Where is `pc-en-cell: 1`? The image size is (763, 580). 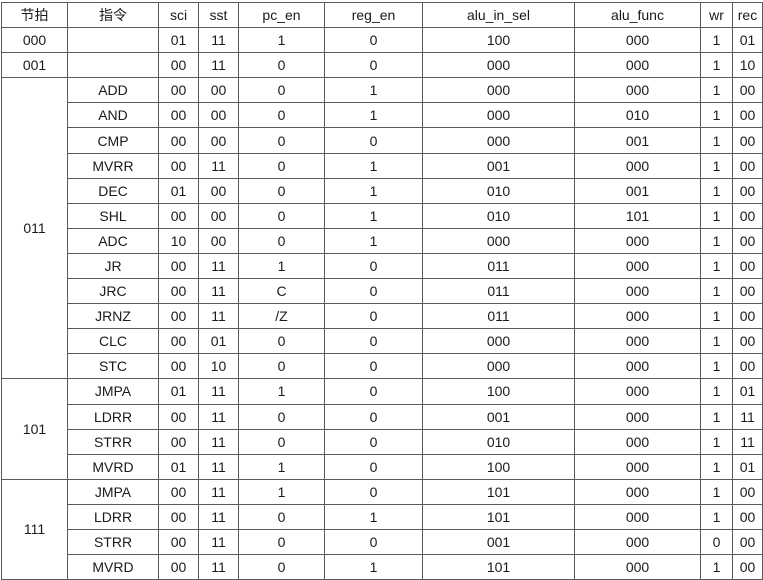
pc-en-cell: 1 is located at coordinates (281, 391).